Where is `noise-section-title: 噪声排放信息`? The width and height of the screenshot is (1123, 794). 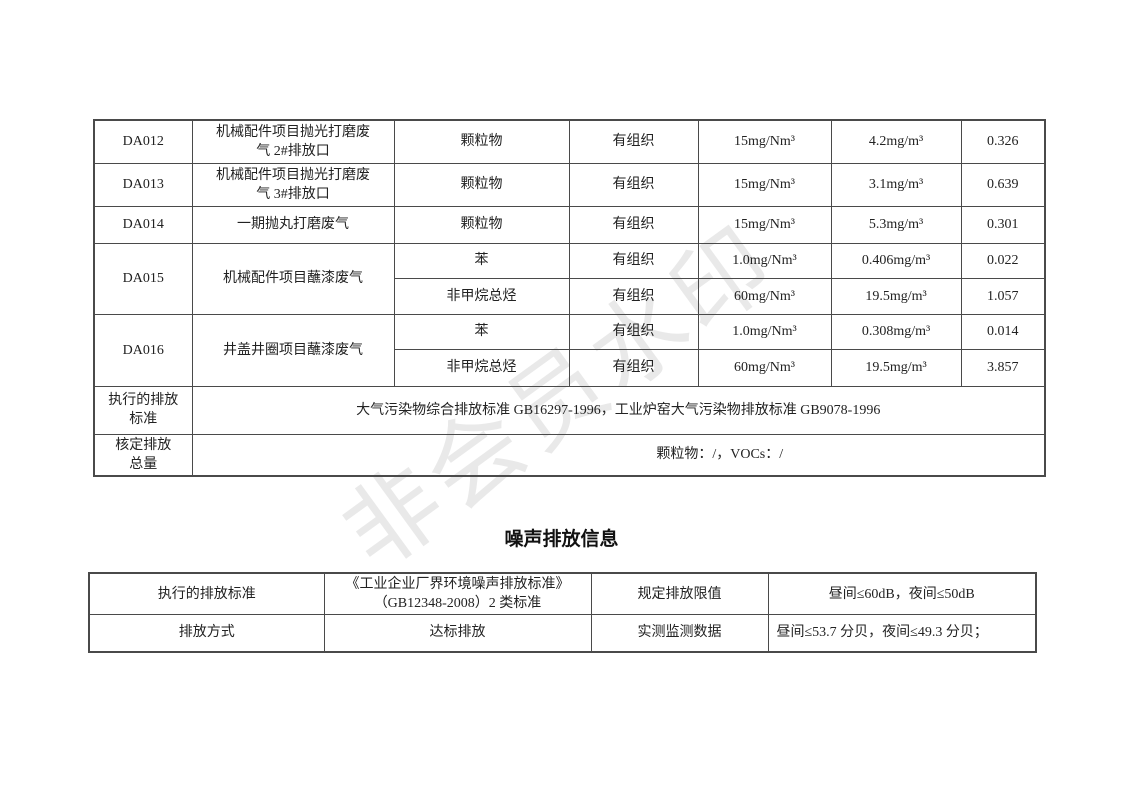
noise-section-title: 噪声排放信息 is located at coordinates (561, 539).